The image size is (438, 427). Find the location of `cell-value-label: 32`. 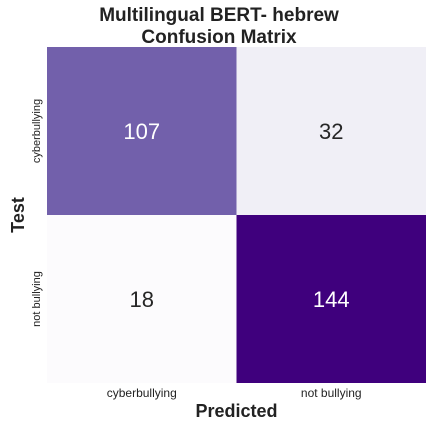

cell-value-label: 32 is located at coordinates (331, 131).